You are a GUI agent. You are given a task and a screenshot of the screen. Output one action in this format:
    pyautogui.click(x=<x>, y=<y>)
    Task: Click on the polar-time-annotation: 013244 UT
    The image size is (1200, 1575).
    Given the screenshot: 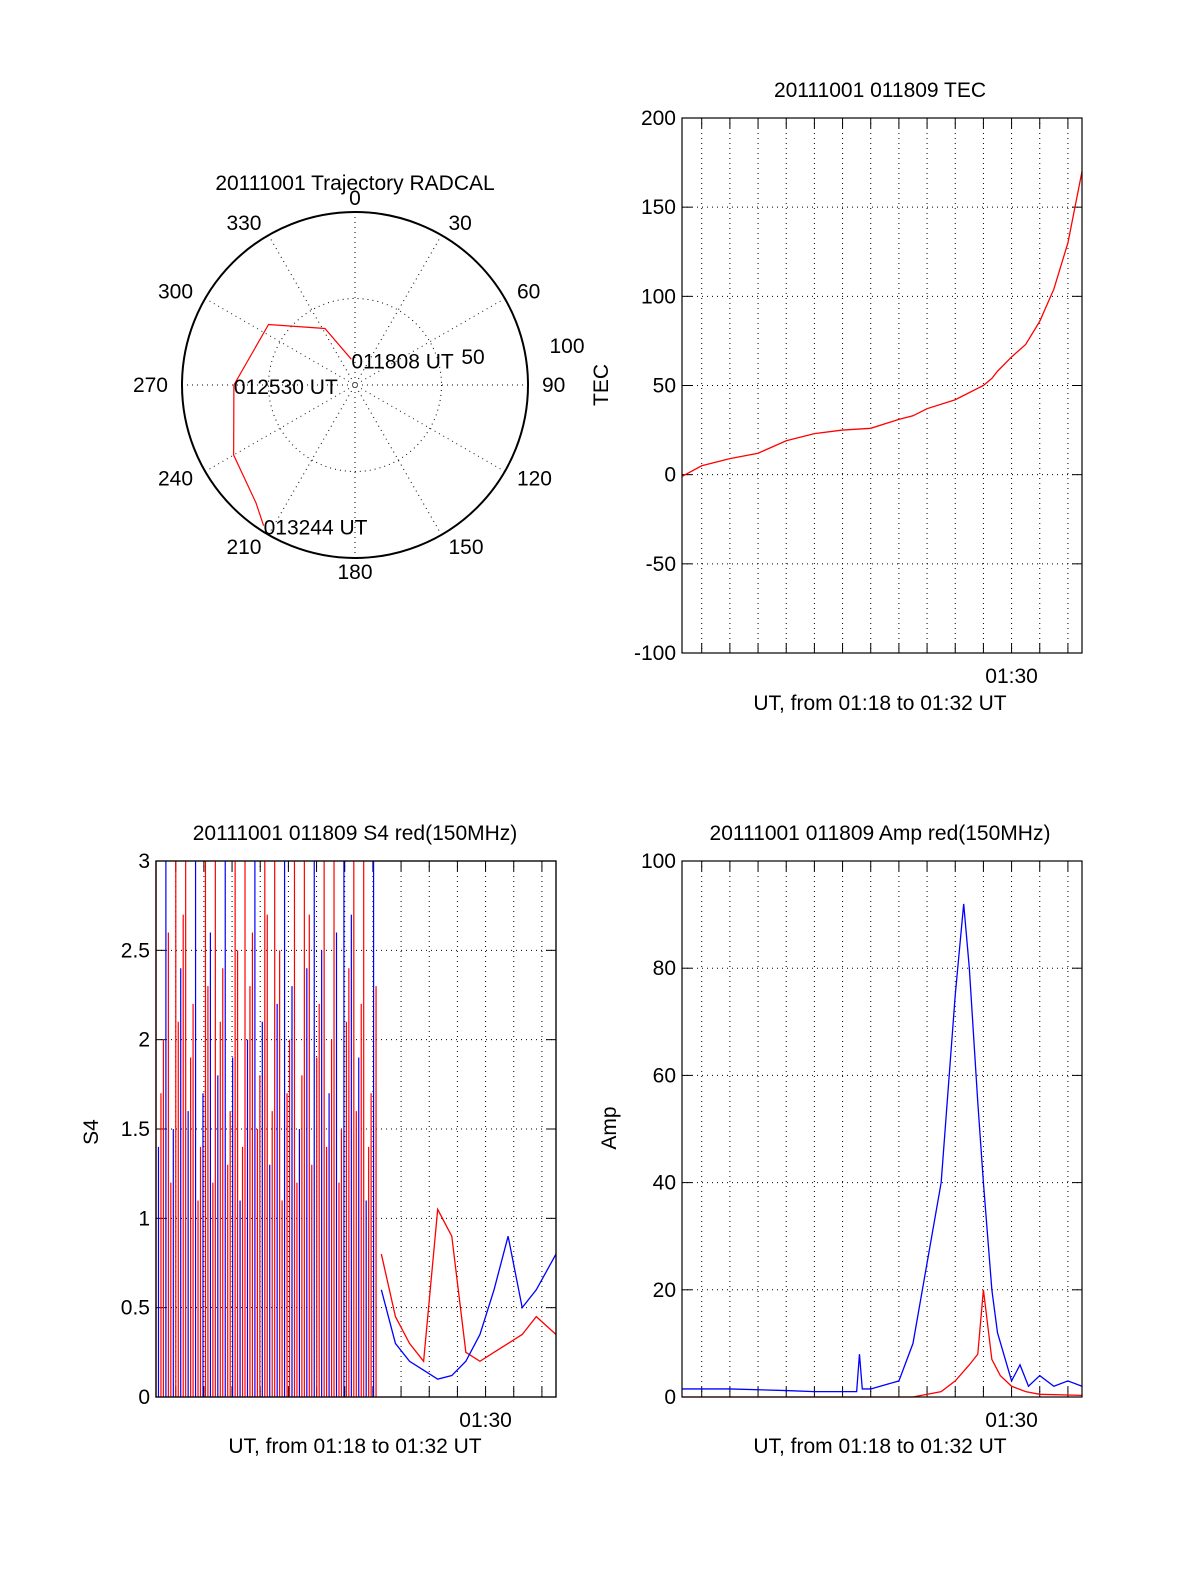 What is the action you would take?
    pyautogui.click(x=316, y=528)
    